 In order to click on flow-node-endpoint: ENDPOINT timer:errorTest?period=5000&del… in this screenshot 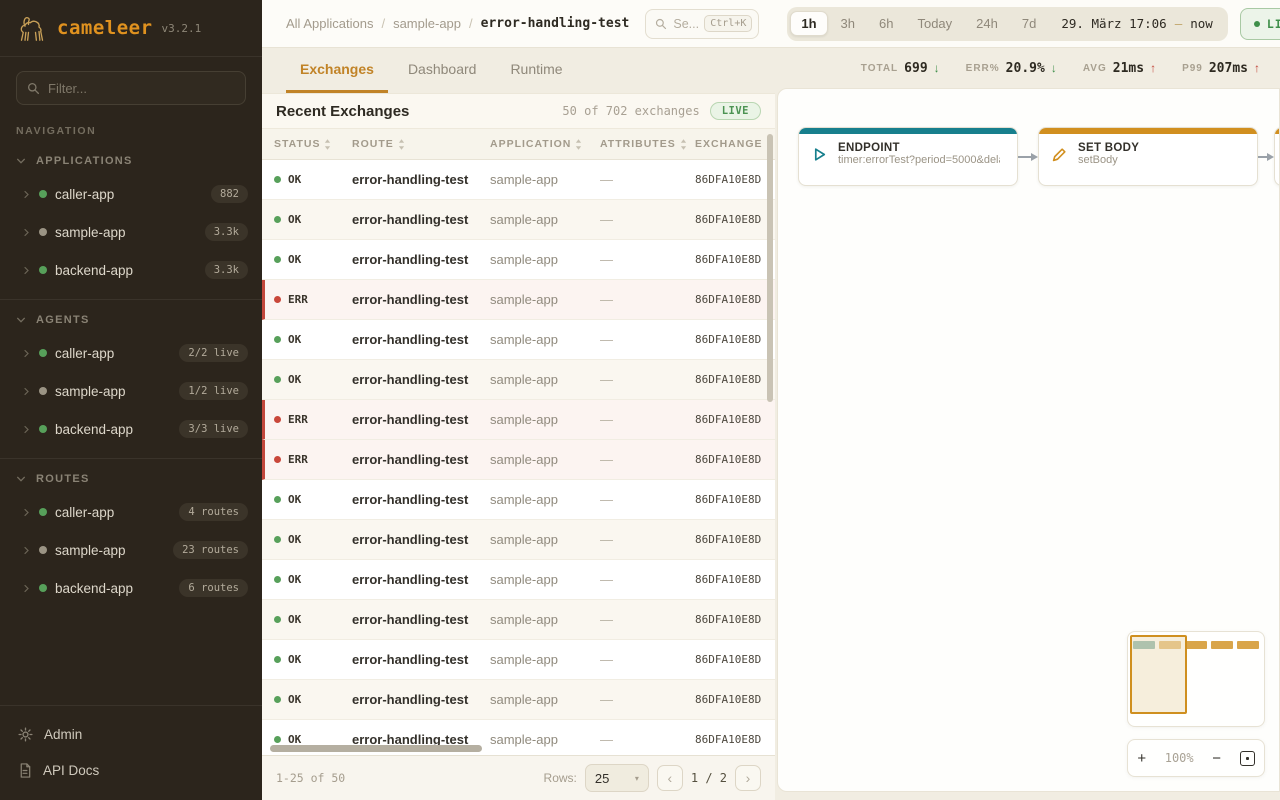, I will do `click(908, 156)`.